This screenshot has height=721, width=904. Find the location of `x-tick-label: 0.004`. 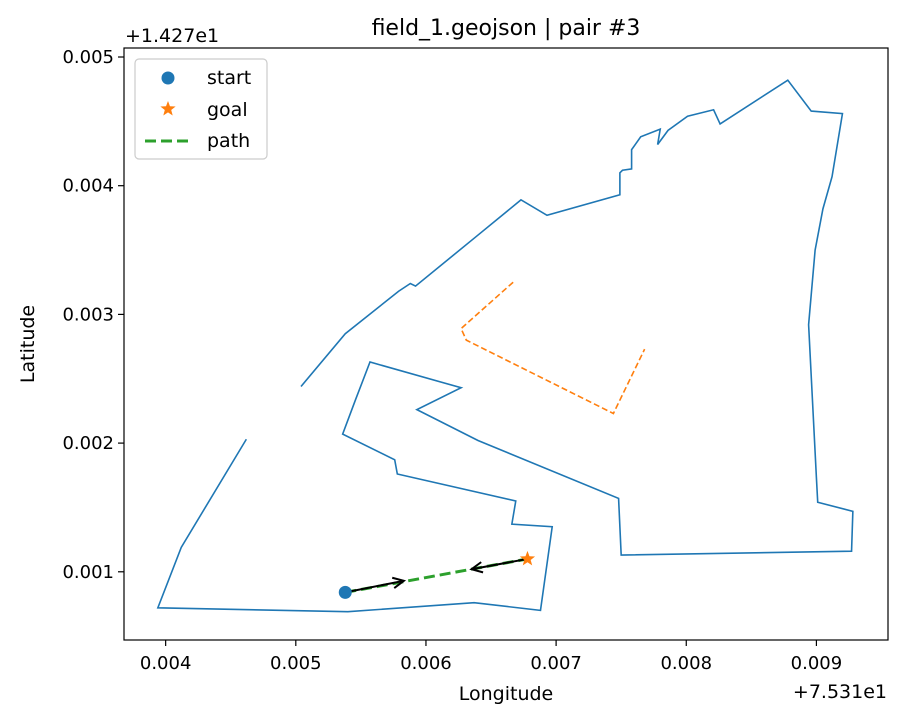

x-tick-label: 0.004 is located at coordinates (166, 663).